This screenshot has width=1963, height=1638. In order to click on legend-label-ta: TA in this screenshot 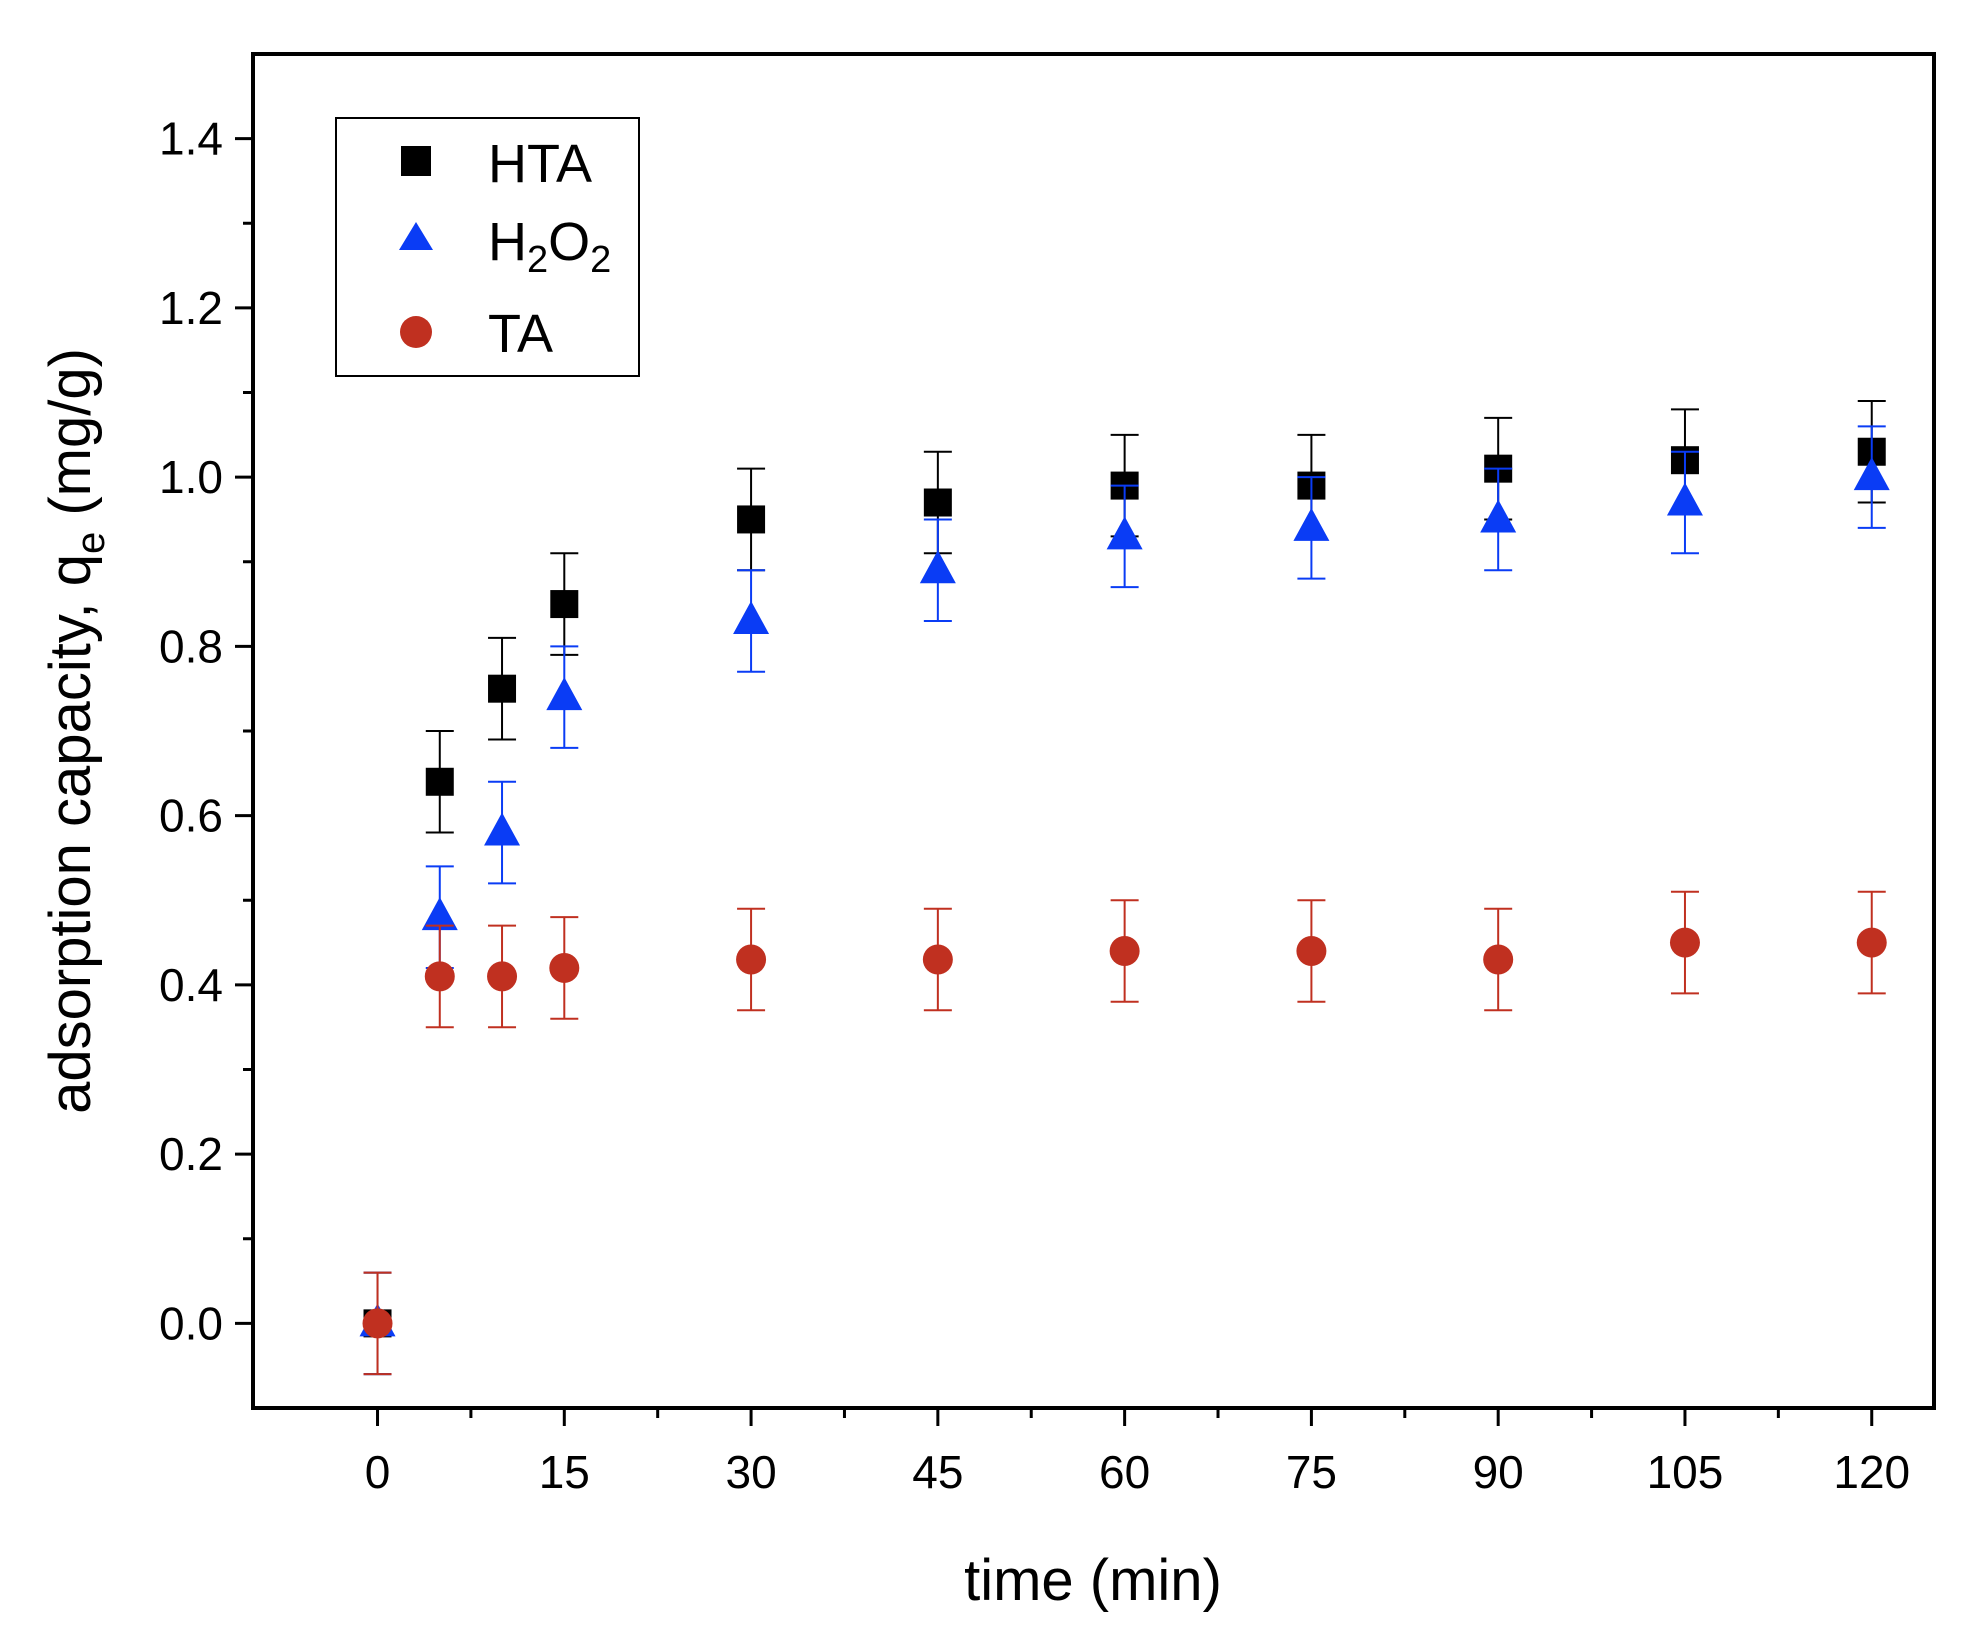, I will do `click(520, 334)`.